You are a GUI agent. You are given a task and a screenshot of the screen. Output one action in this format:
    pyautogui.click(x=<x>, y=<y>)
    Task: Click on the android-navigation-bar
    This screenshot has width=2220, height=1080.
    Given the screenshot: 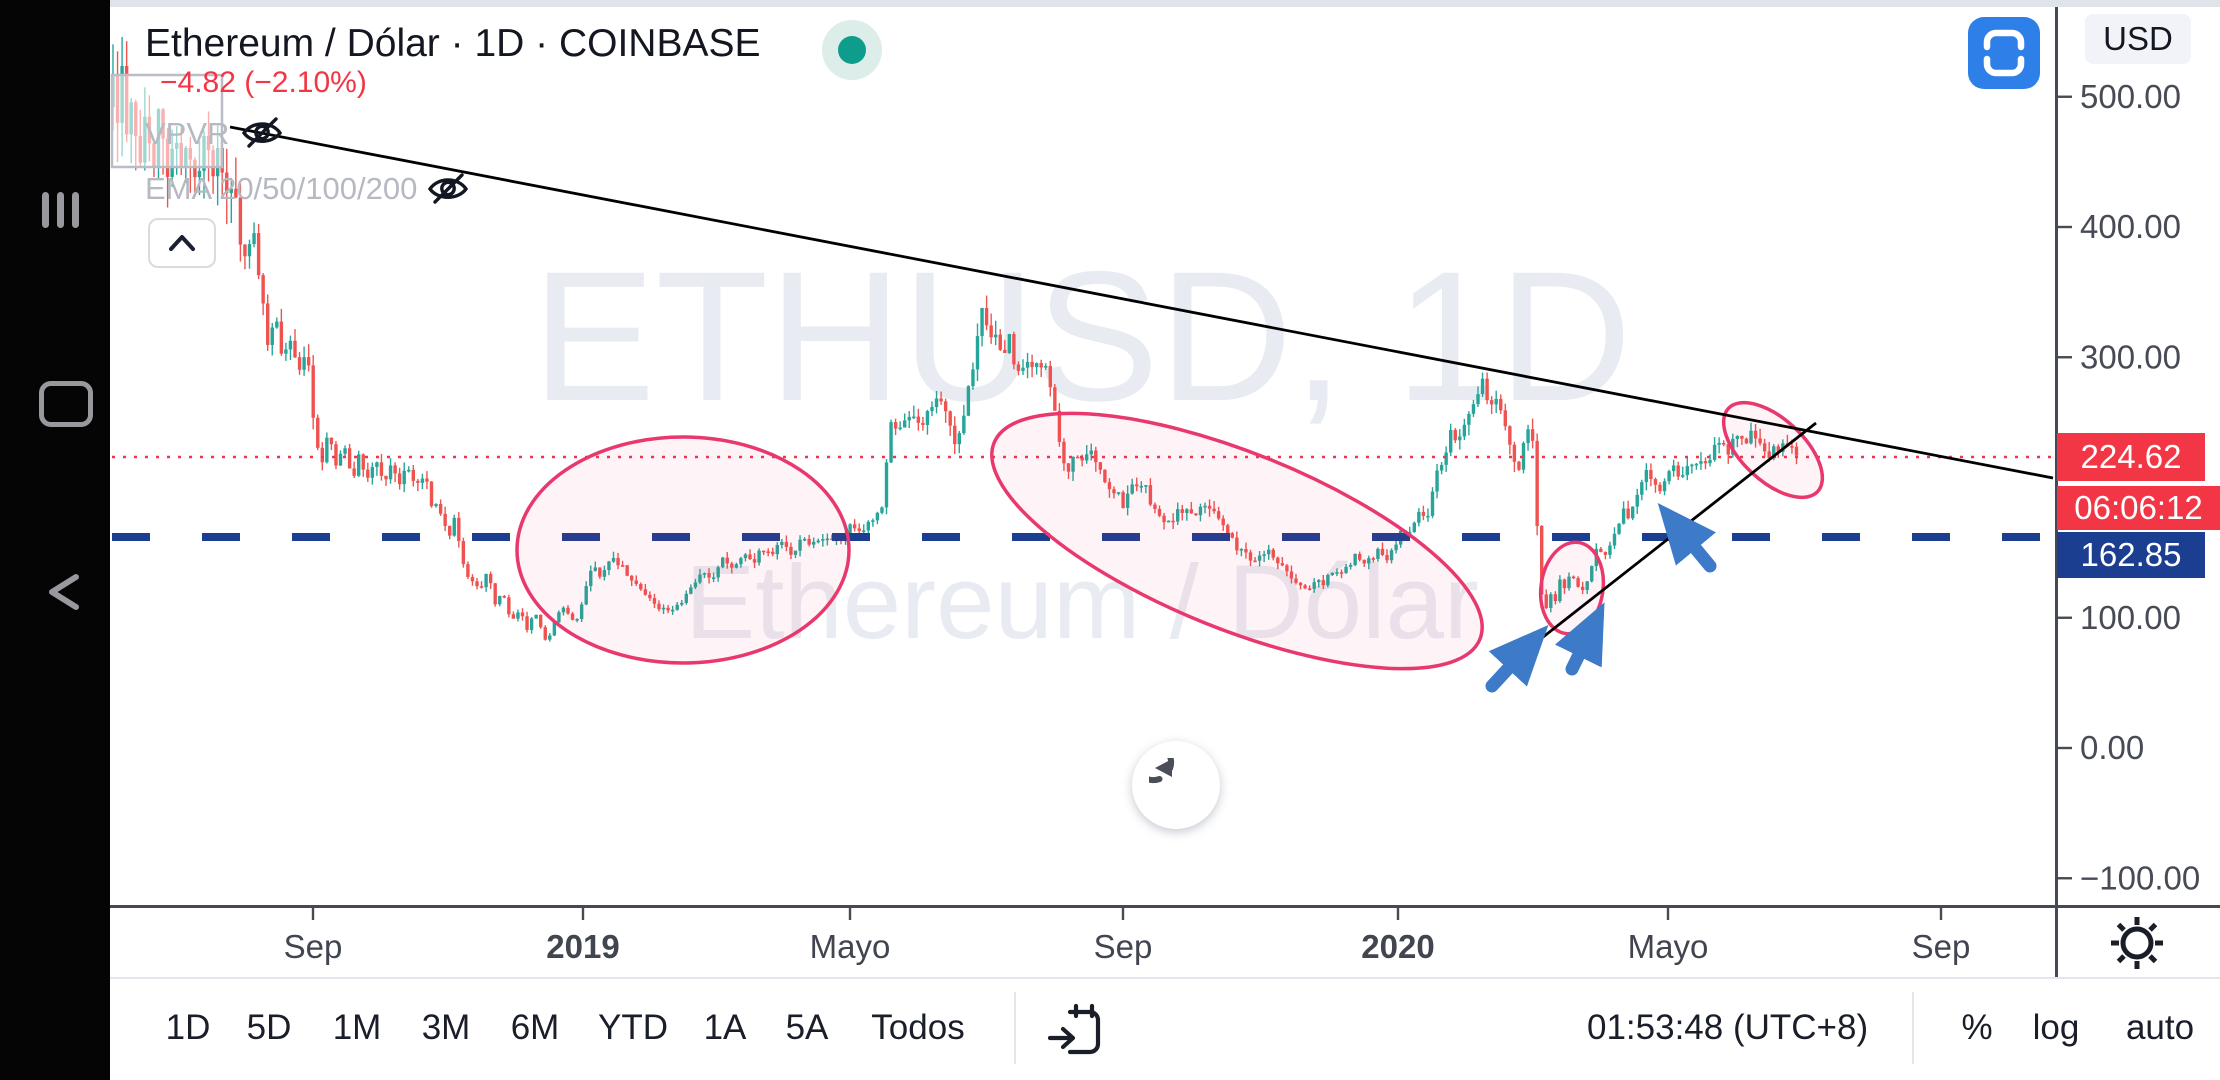 What is the action you would take?
    pyautogui.click(x=55, y=540)
    